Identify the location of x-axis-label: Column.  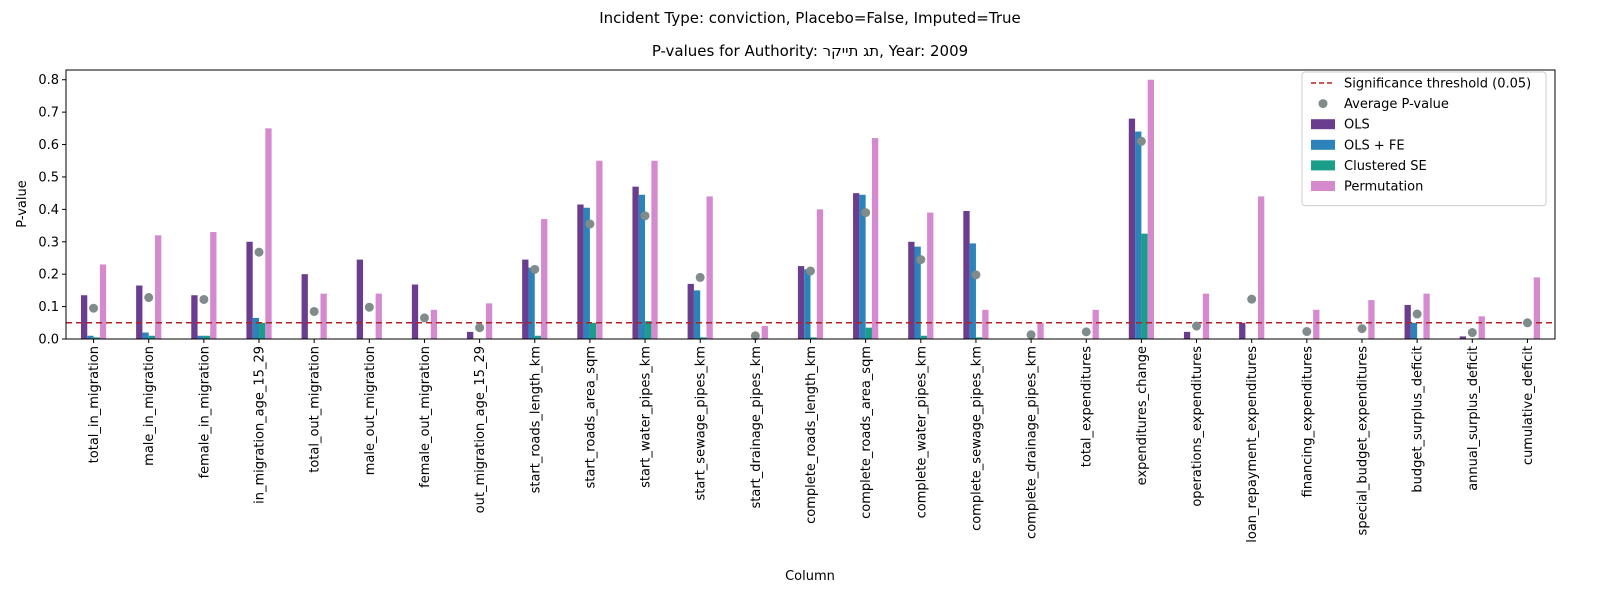
(810, 576).